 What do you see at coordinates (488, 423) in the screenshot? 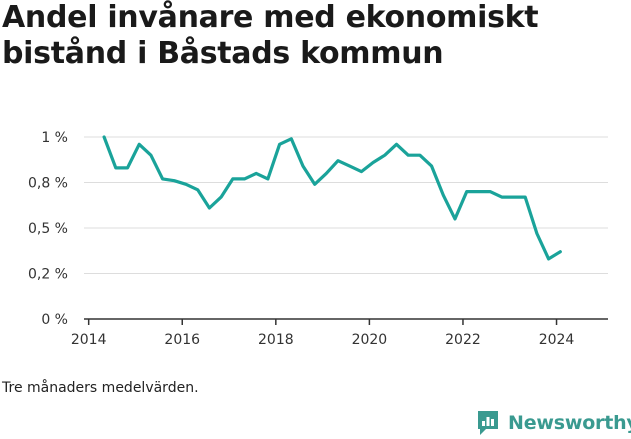
I see `newsworthy-logo-icon` at bounding box center [488, 423].